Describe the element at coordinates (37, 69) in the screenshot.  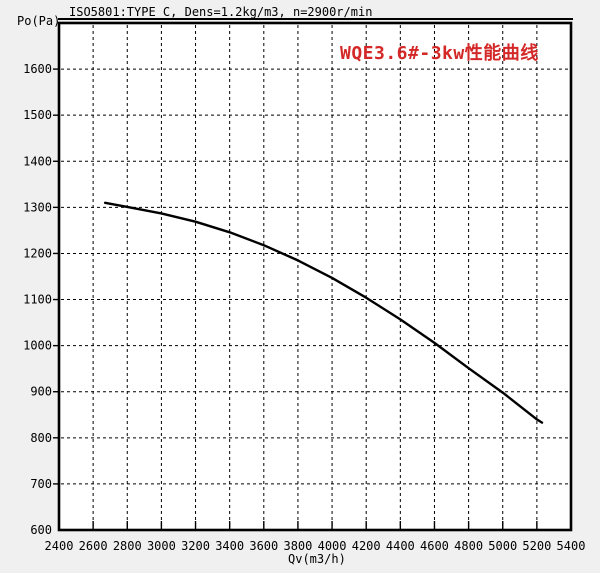
I see `y-tick-label: 1600` at that location.